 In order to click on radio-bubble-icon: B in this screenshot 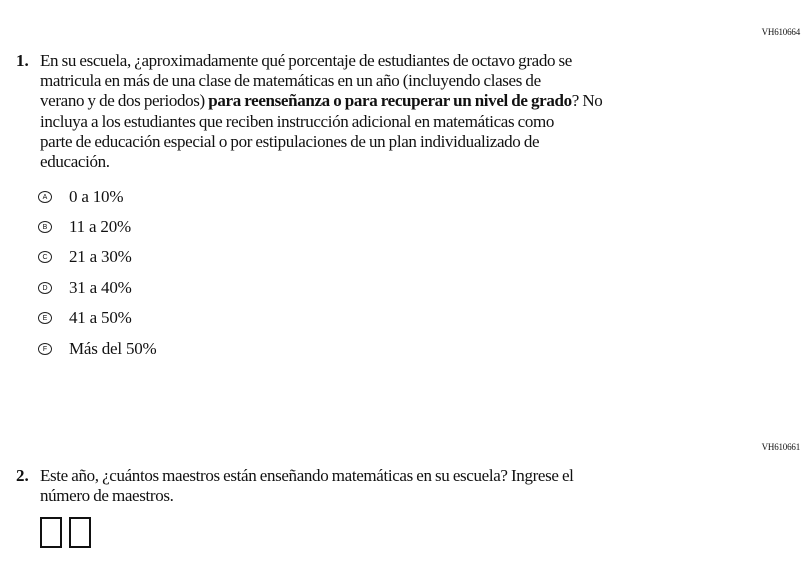, I will do `click(45, 227)`.